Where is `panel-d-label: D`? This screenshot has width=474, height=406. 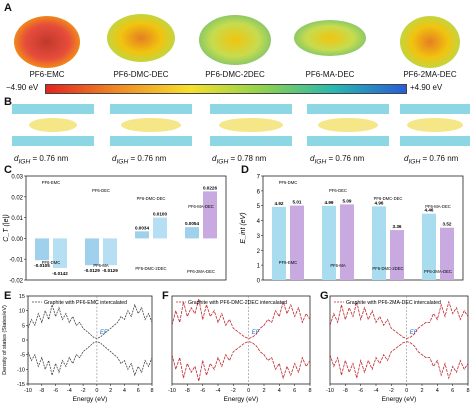 panel-d-label: D is located at coordinates (245, 170).